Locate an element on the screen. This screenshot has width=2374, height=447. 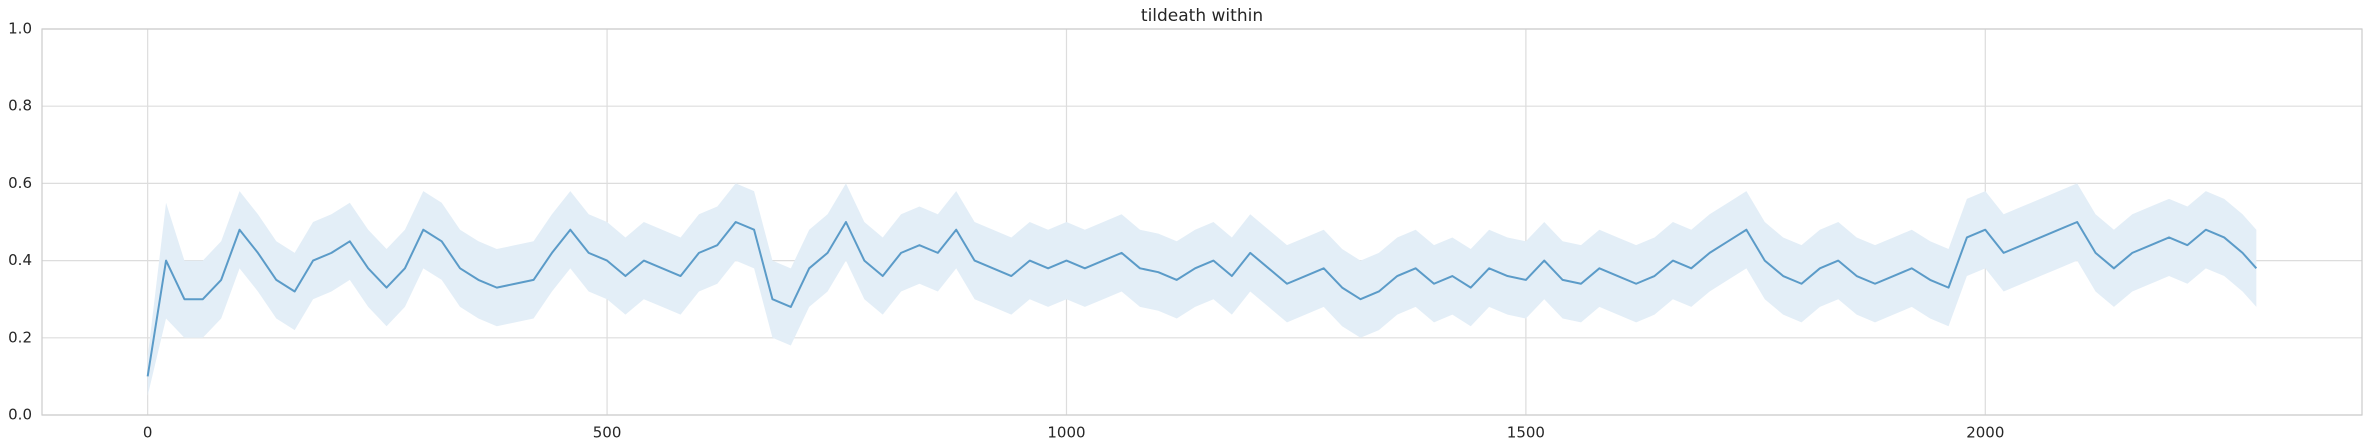
x-tick-label: 0 is located at coordinates (148, 433).